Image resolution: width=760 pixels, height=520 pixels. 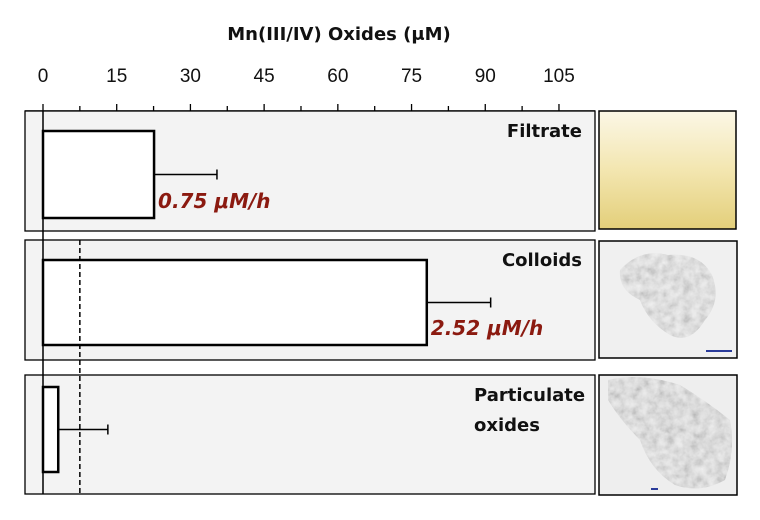 I want to click on x-axis-label: Mn(III/IV) Oxides (μM), so click(x=339, y=34).